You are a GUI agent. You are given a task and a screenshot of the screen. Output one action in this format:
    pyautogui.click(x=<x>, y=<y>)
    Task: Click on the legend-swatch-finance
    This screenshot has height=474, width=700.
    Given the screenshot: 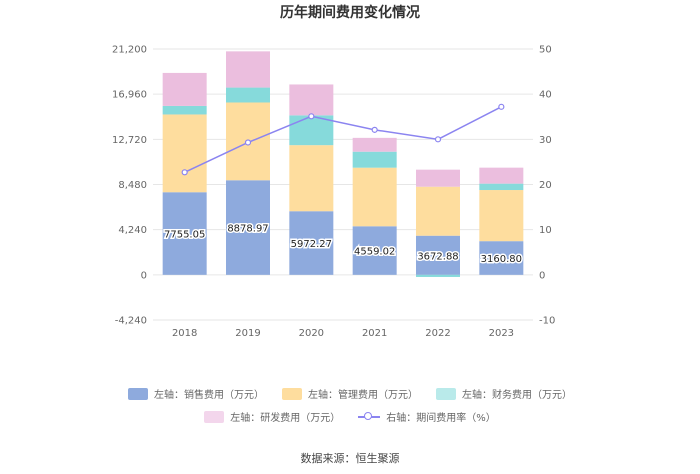 What is the action you would take?
    pyautogui.click(x=446, y=393)
    